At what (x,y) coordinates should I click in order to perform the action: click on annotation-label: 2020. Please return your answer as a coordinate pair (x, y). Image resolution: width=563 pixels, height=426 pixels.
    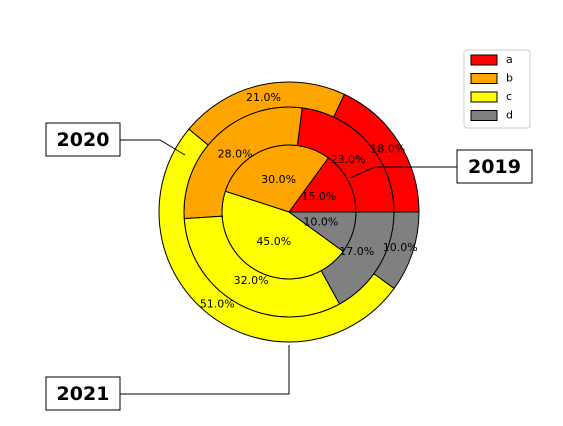
    Looking at the image, I should click on (83, 140).